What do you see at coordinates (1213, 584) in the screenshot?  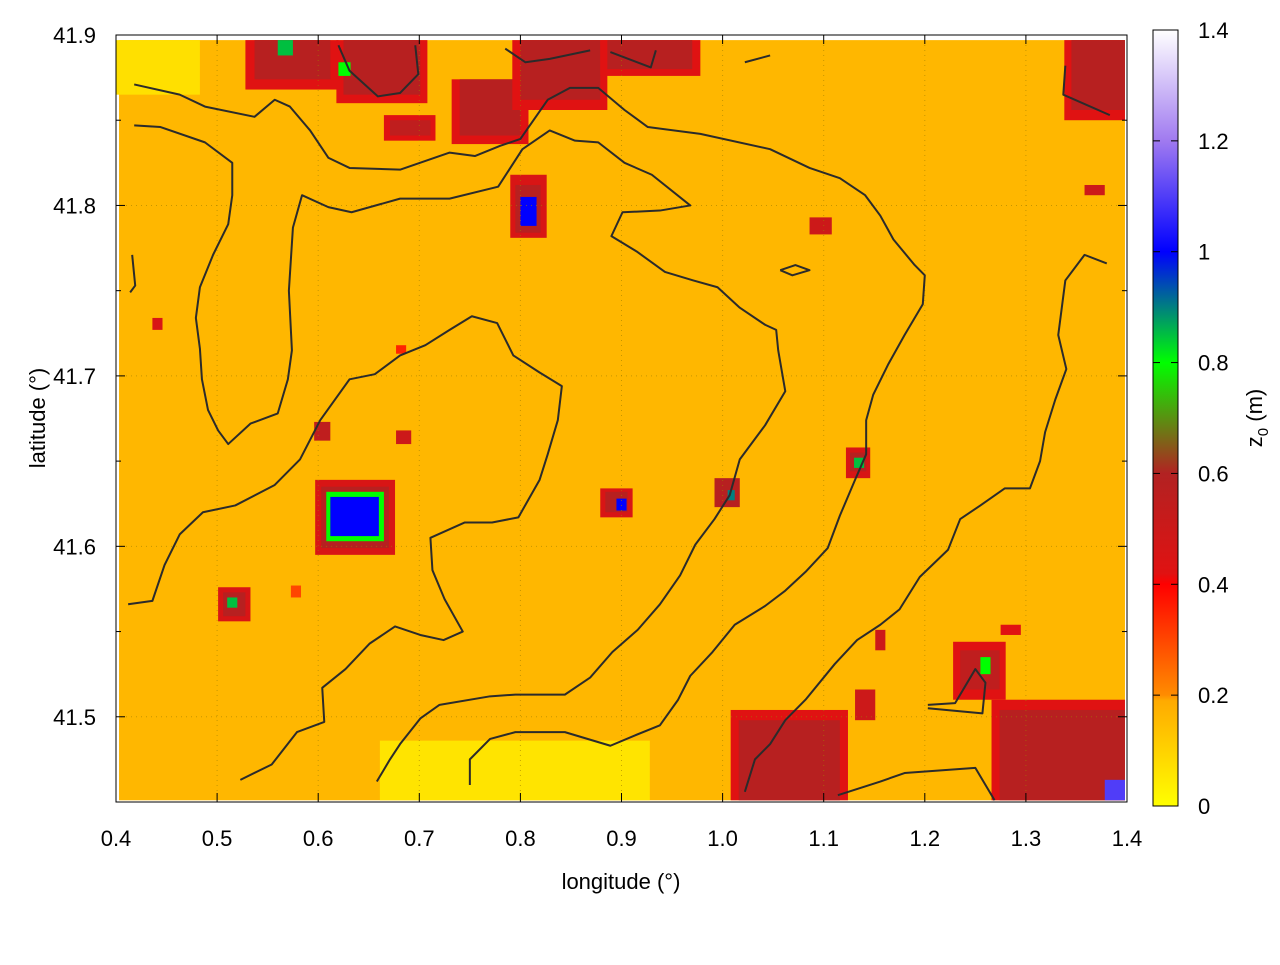 I see `colorbar-tick-label: 0.4` at bounding box center [1213, 584].